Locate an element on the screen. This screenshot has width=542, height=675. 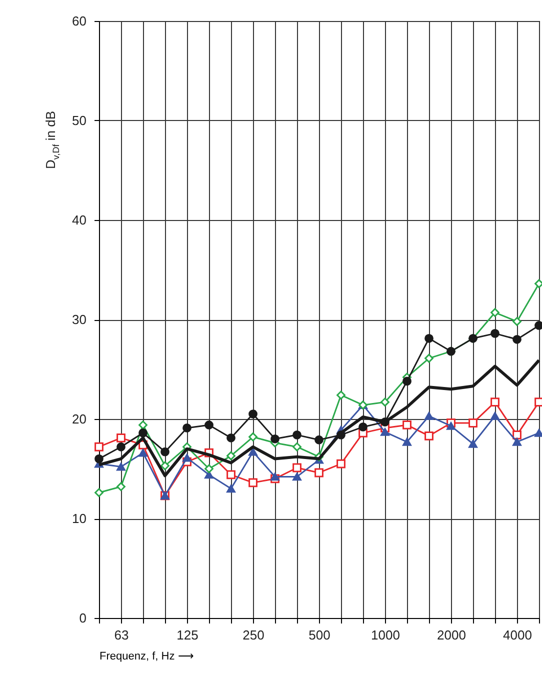
y-tick-label: 10 is located at coordinates (79, 518).